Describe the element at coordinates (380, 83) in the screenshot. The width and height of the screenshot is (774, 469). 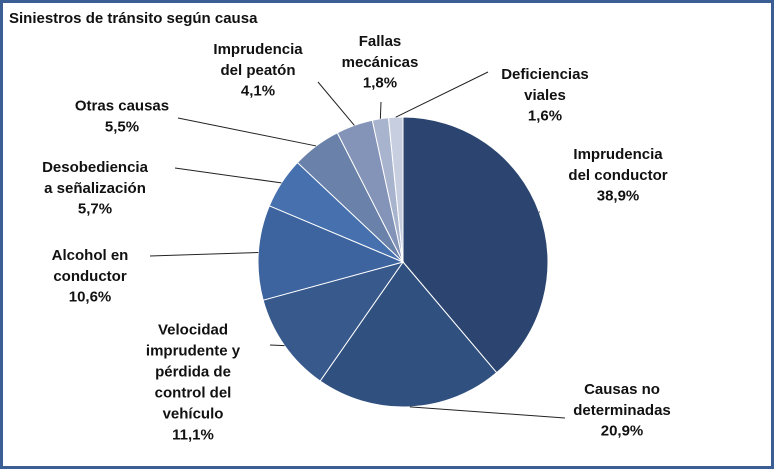
I see `slice-value: 1,8%` at that location.